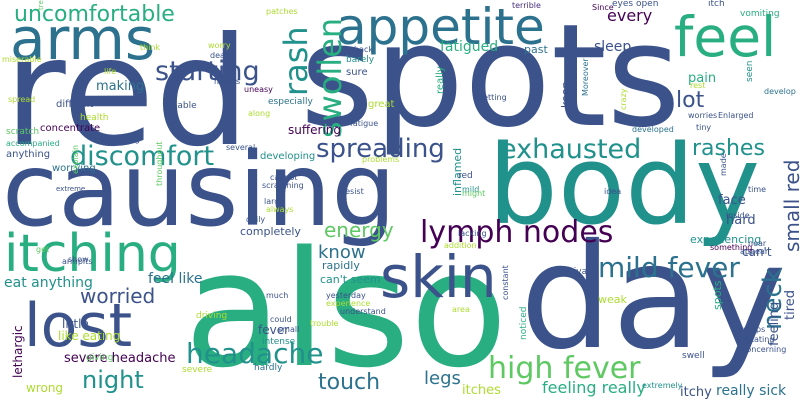  What do you see at coordinates (219, 45) in the screenshot?
I see `word: worry` at bounding box center [219, 45].